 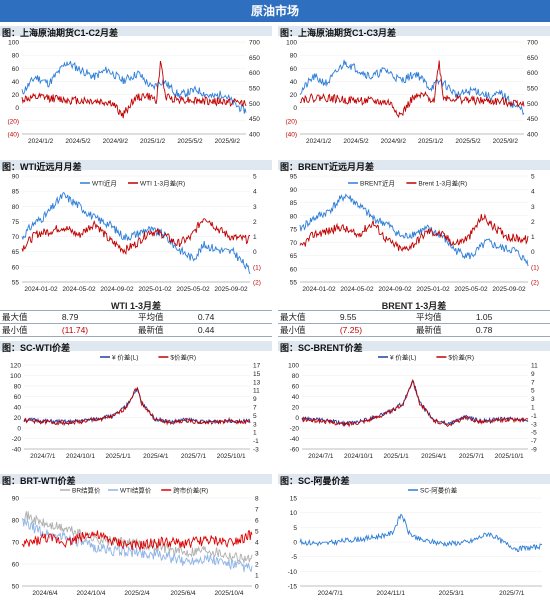 What do you see at coordinates (403, 357) in the screenshot?
I see `legend-label: ¥ 价差(L)` at bounding box center [403, 357].